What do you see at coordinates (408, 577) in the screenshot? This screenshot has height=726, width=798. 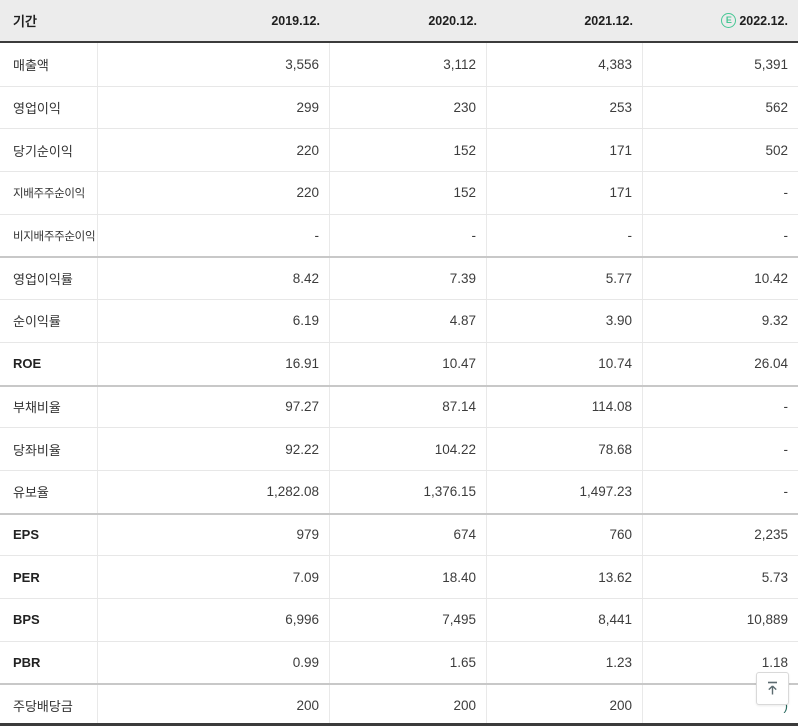 I see `value-cell: 18.40` at bounding box center [408, 577].